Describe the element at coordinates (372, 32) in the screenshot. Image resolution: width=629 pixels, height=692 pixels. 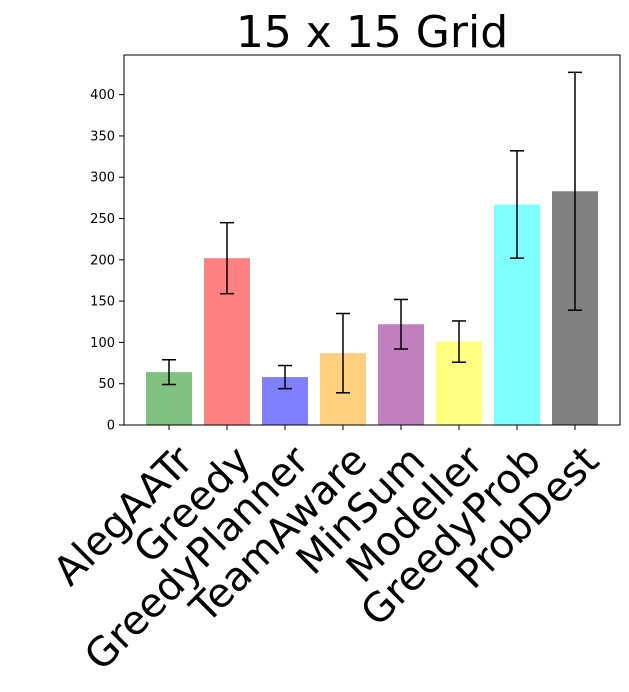
I see `chart-title: 15 x 15 Grid` at that location.